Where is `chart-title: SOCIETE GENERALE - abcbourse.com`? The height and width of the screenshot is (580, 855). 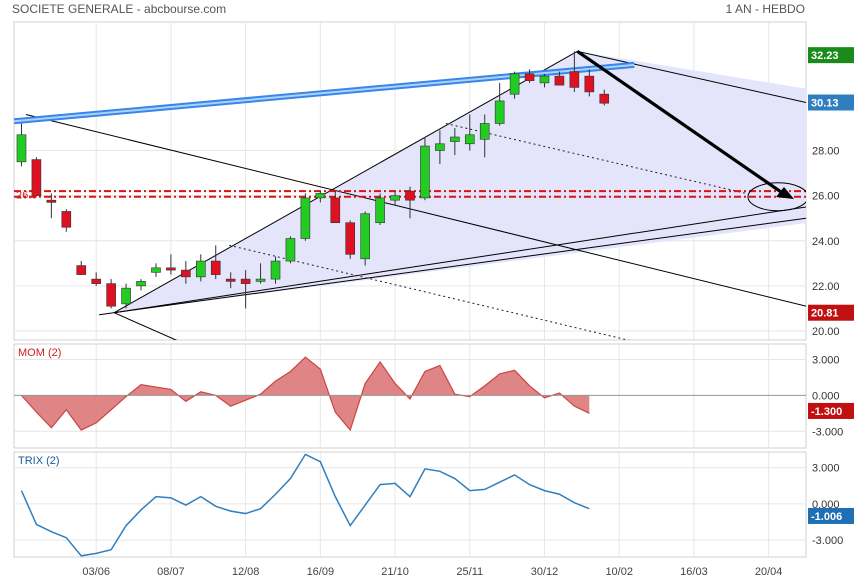
chart-title: SOCIETE GENERALE - abcbourse.com is located at coordinates (119, 9).